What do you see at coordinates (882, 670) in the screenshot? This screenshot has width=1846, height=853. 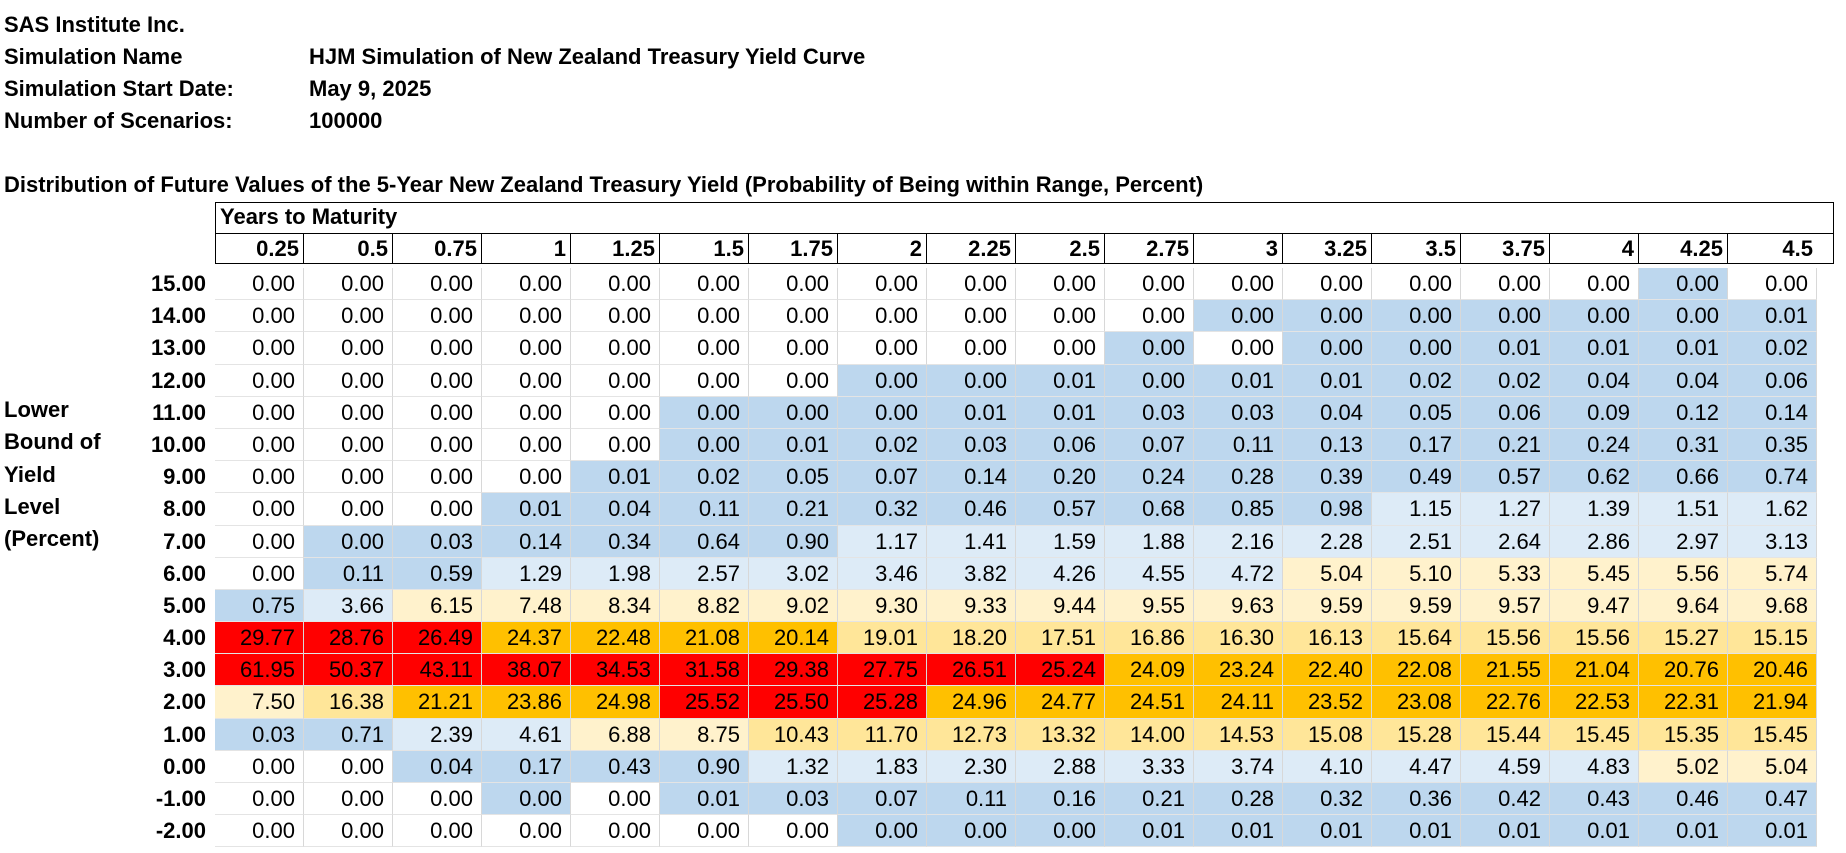 I see `table-cell: 27.75` at bounding box center [882, 670].